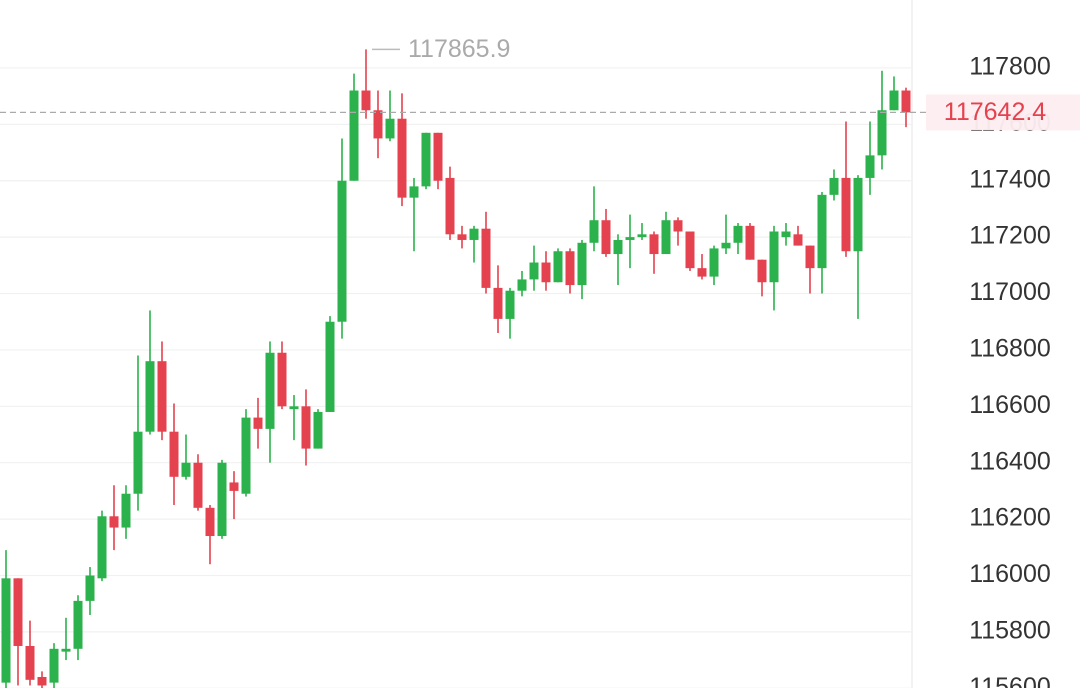 The width and height of the screenshot is (1080, 688). What do you see at coordinates (1010, 292) in the screenshot?
I see `y-tick-label: 117000` at bounding box center [1010, 292].